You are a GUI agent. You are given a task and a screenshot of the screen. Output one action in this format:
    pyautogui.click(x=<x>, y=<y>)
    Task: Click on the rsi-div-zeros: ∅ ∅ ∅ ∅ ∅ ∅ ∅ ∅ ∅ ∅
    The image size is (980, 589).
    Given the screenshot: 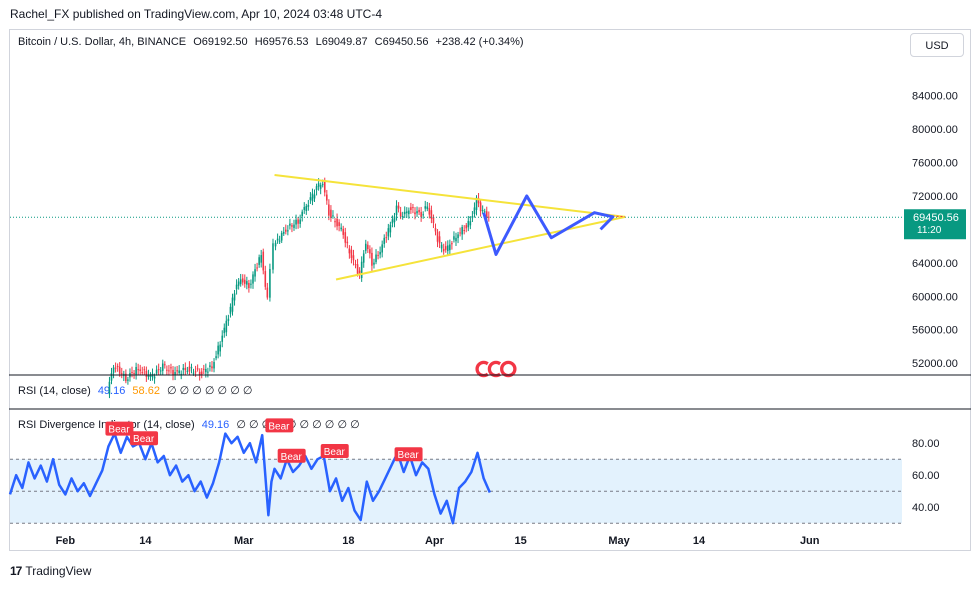 What is the action you would take?
    pyautogui.click(x=298, y=425)
    